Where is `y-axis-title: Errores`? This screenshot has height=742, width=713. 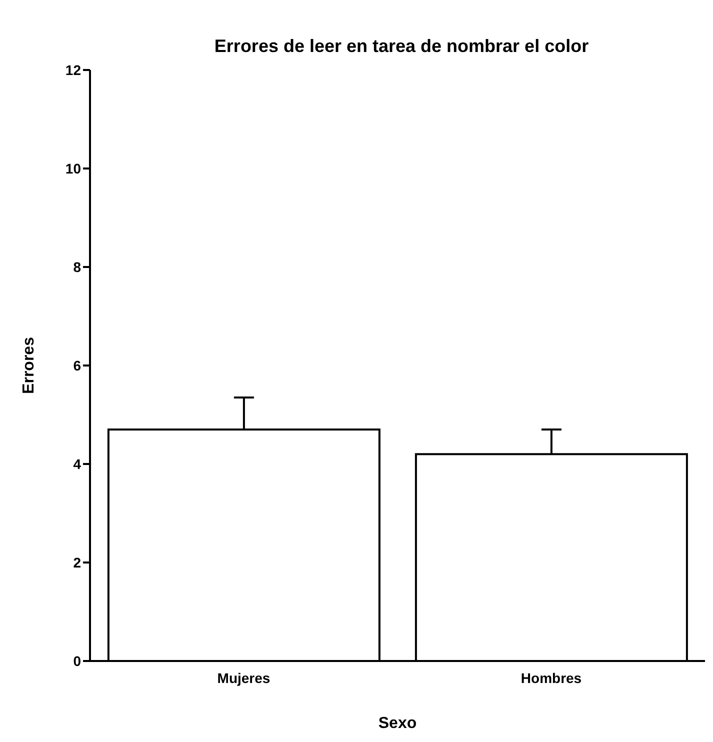
y-axis-title: Errores is located at coordinates (29, 365).